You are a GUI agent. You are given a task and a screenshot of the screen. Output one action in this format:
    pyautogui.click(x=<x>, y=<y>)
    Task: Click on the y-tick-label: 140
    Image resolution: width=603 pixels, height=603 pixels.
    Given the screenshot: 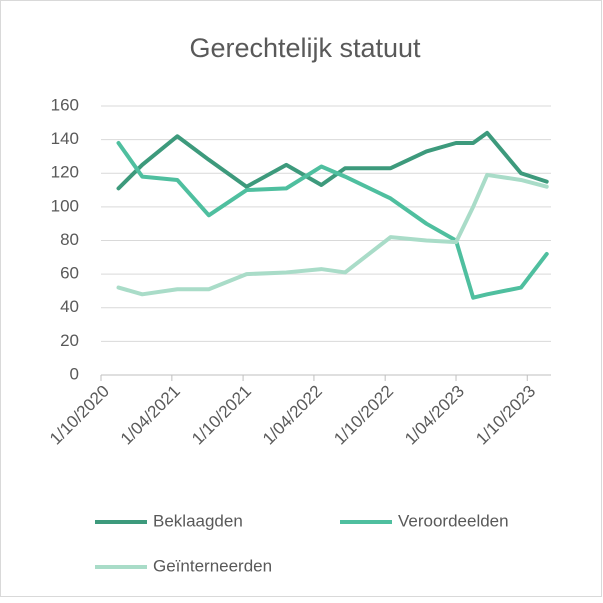 What is the action you would take?
    pyautogui.click(x=65, y=138)
    